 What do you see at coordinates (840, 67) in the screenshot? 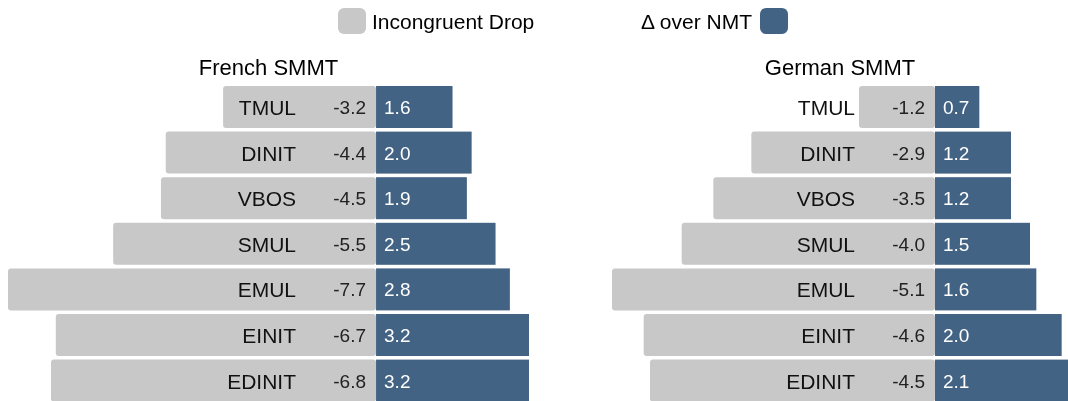
I see `chart-title: German SMMT` at bounding box center [840, 67].